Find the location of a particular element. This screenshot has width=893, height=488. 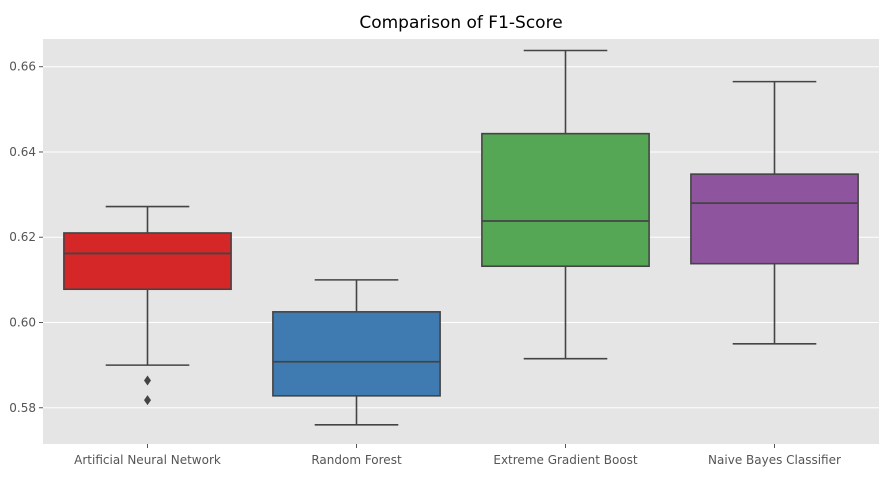

y-tick-label: 0.62 is located at coordinates (22, 237).